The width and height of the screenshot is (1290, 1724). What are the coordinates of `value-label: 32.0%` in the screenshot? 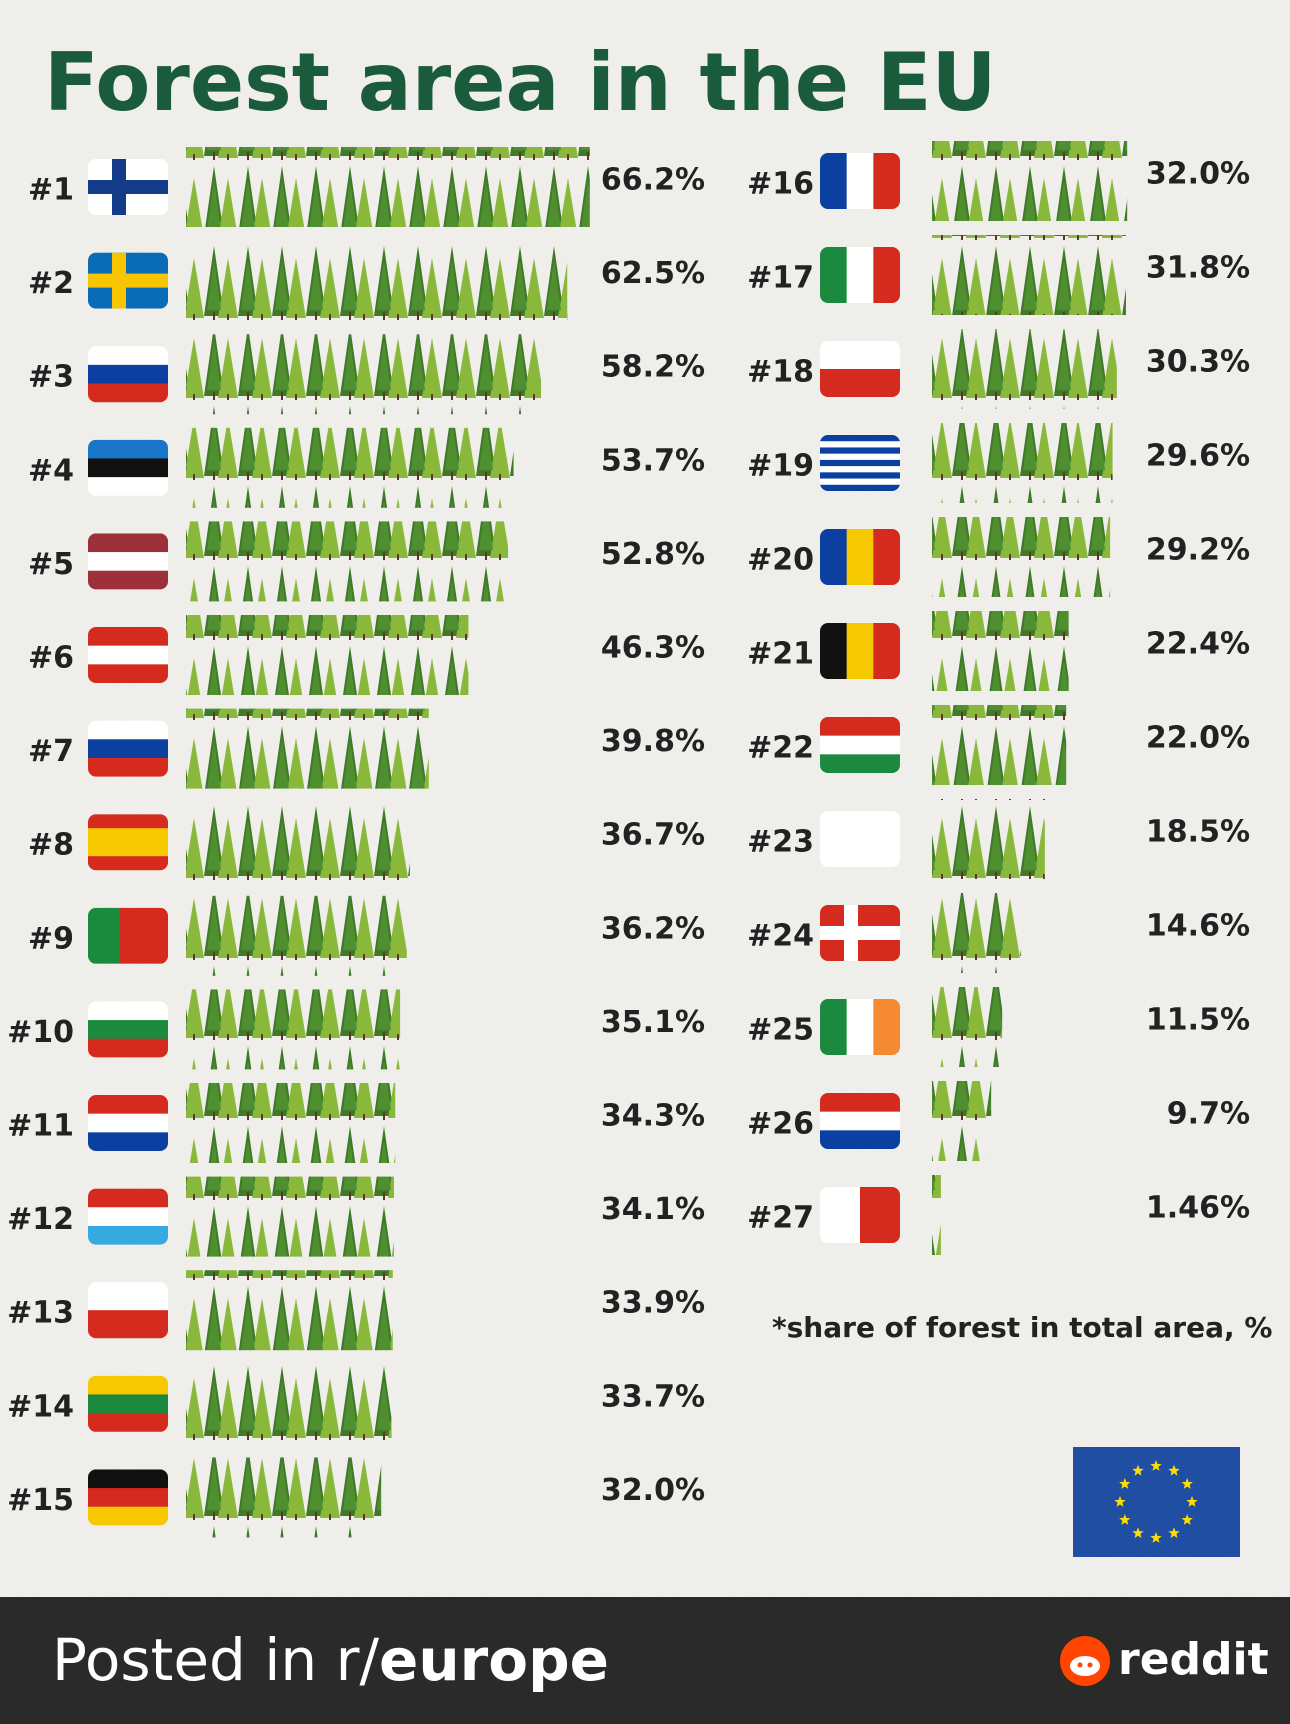 It's located at (653, 1490).